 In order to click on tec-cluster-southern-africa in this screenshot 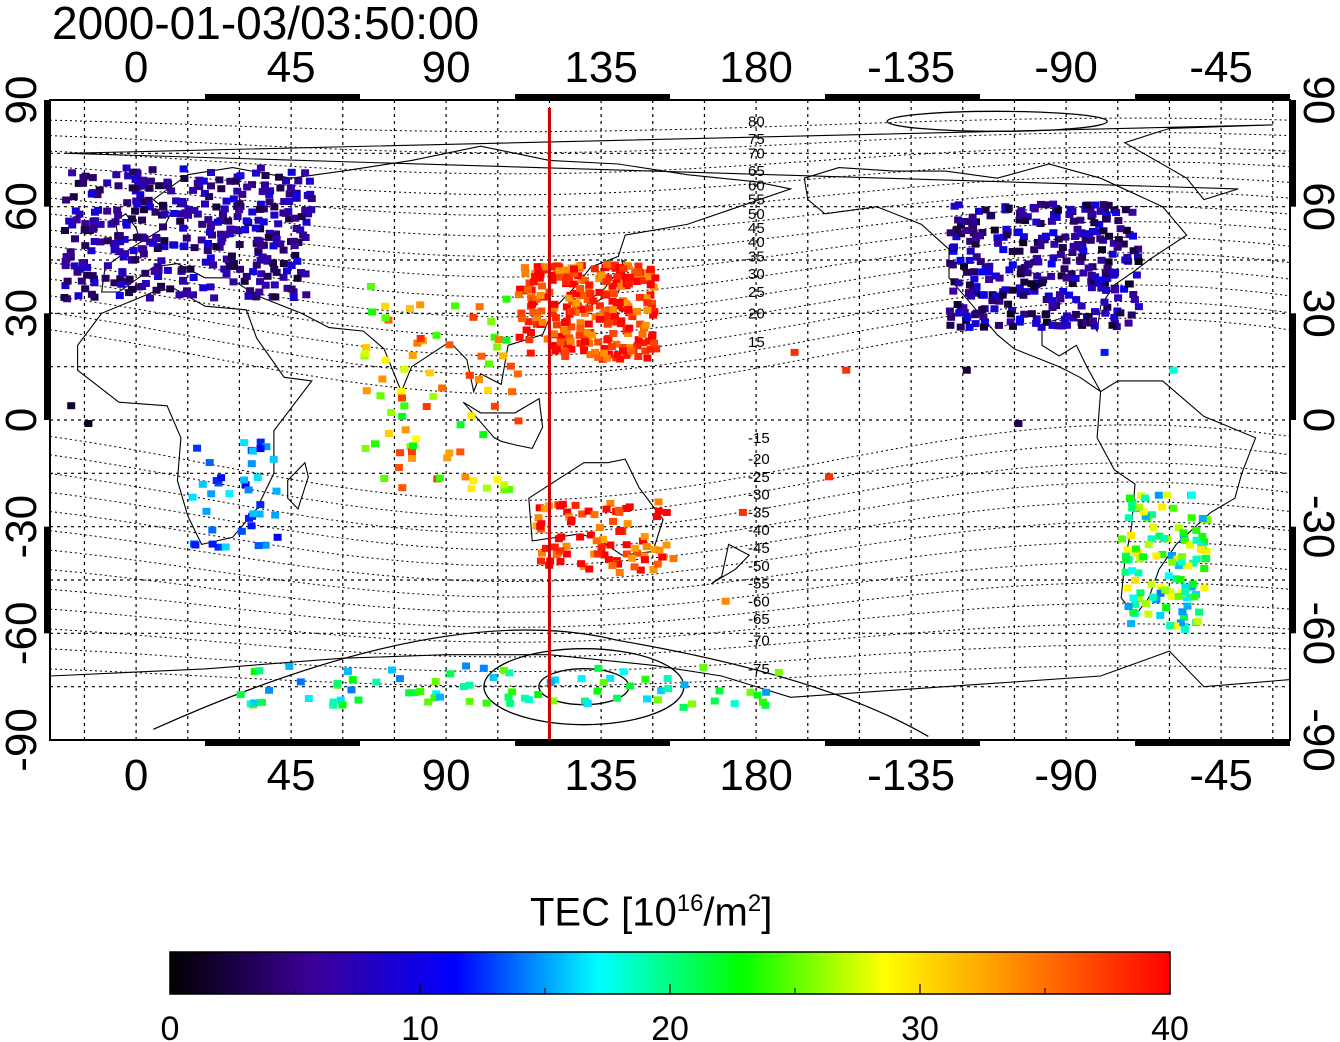, I will do `click(235, 494)`.